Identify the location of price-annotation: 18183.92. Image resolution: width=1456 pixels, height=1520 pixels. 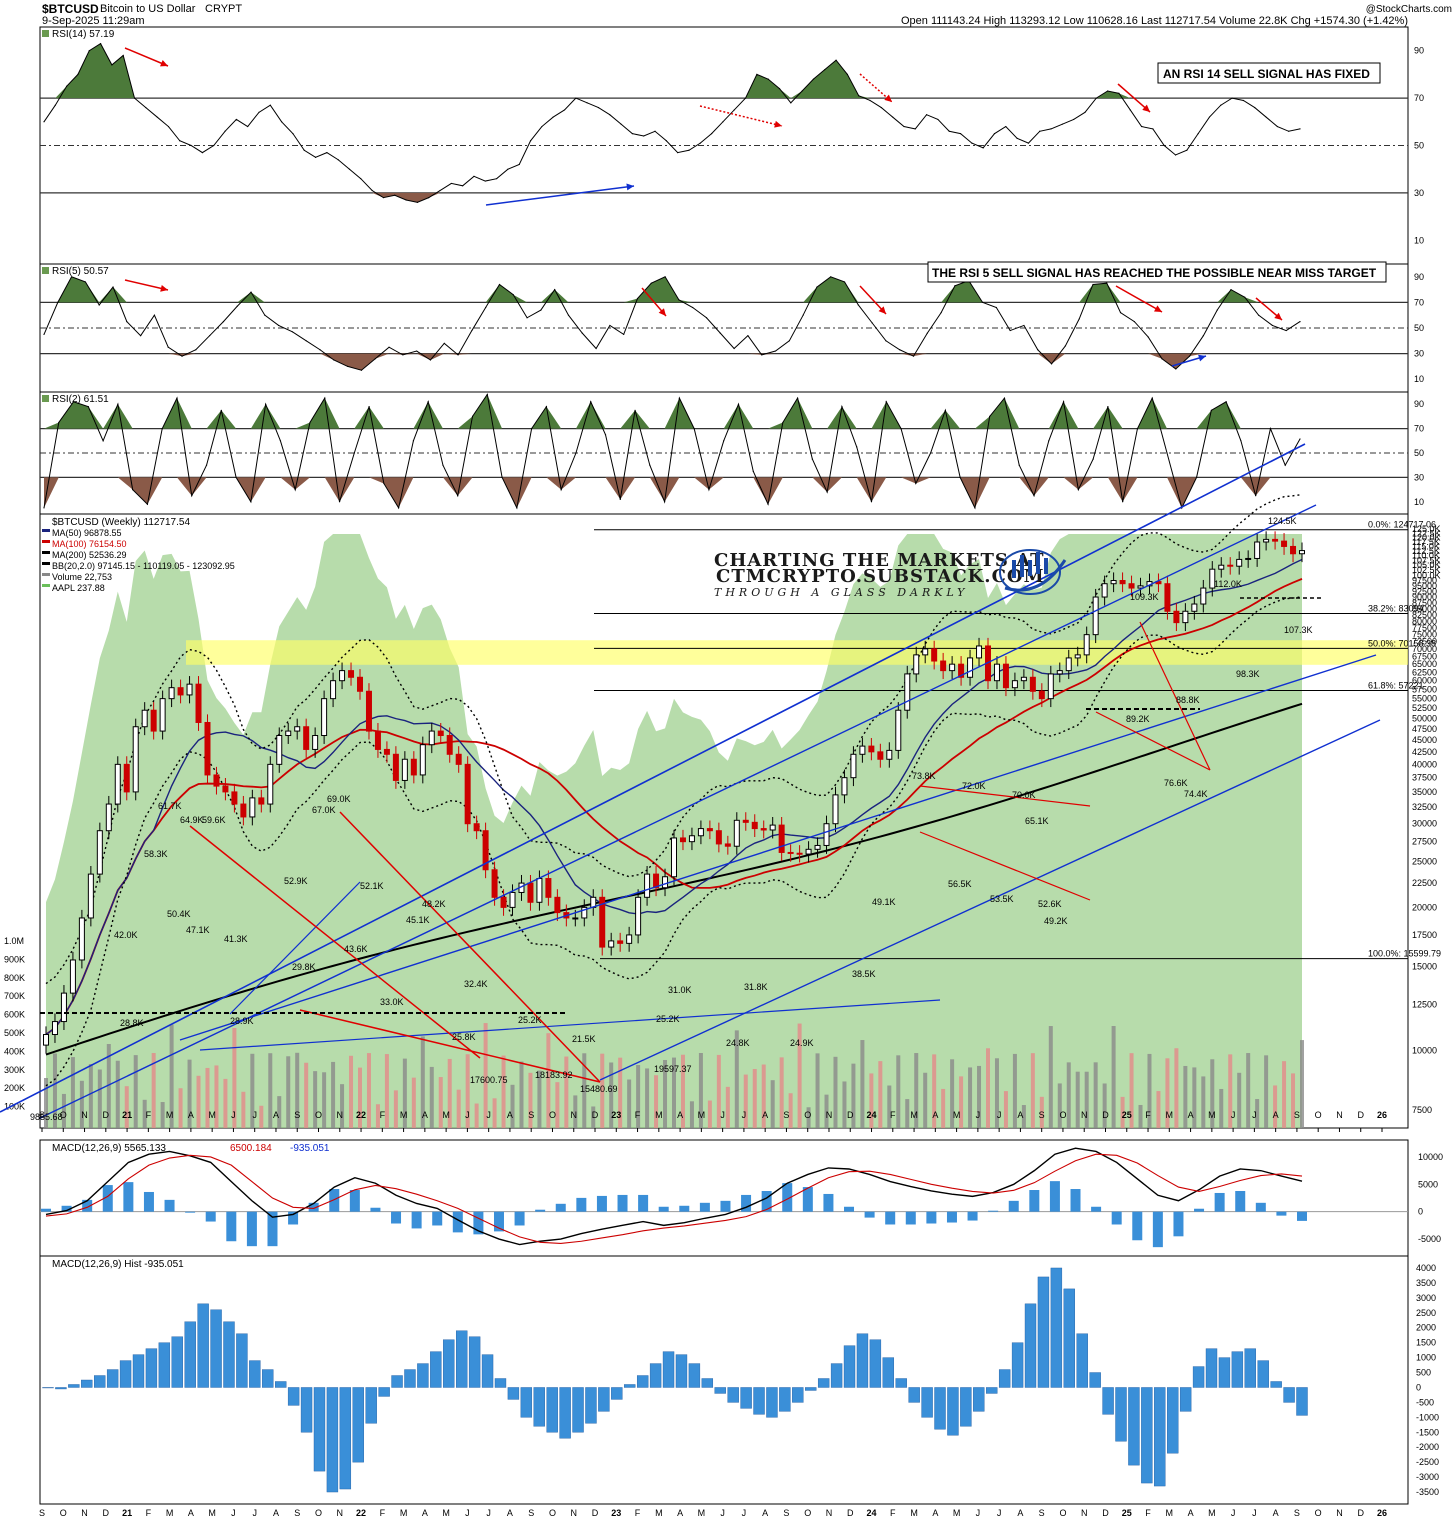
(554, 1075).